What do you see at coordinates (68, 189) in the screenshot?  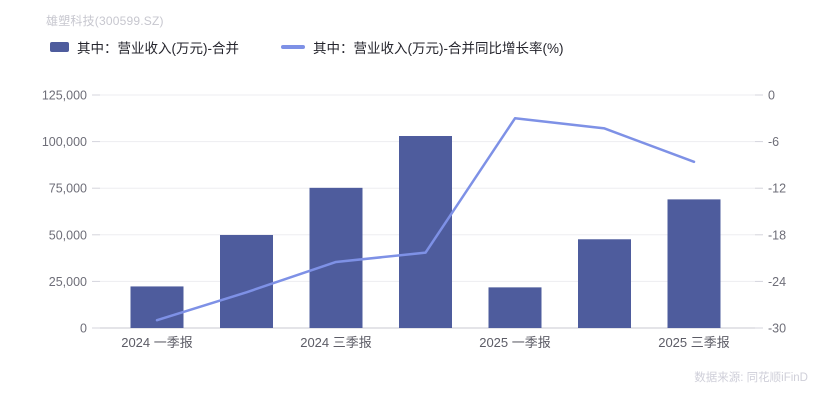 I see `left-axis-label: 75,000` at bounding box center [68, 189].